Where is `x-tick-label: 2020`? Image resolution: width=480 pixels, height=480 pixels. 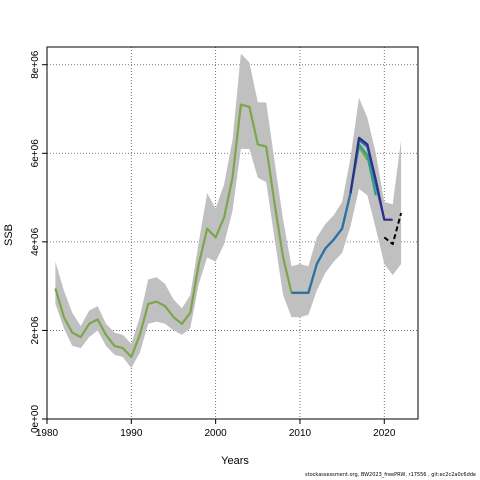
x-tick-label: 2020 is located at coordinates (384, 433).